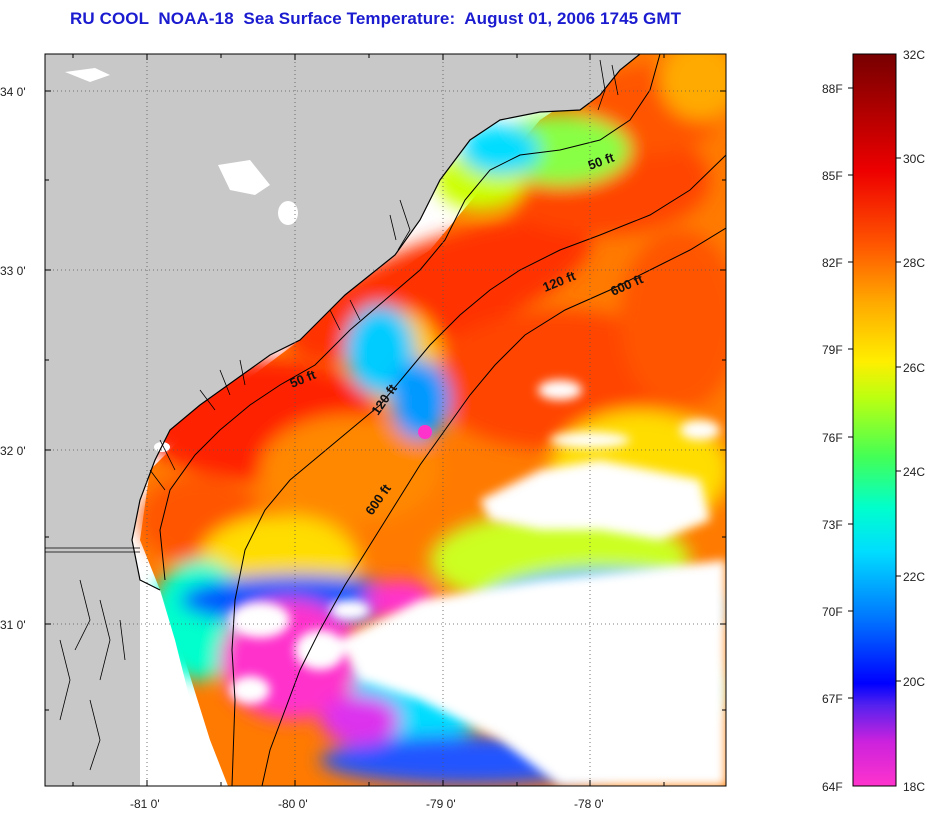 The image size is (936, 817). What do you see at coordinates (914, 577) in the screenshot?
I see `colorbar-c-22: 22C` at bounding box center [914, 577].